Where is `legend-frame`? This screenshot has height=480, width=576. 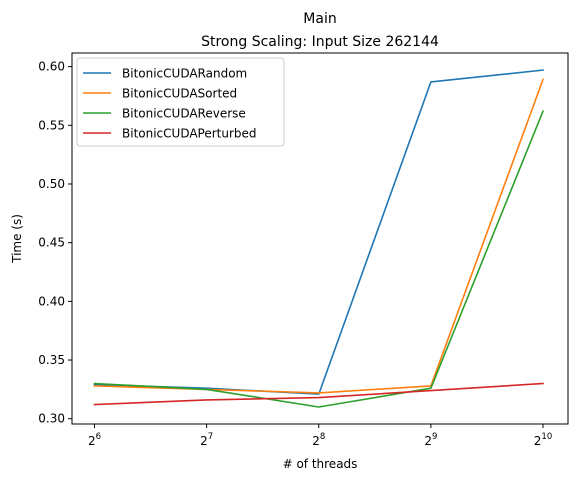
legend-frame is located at coordinates (180, 102).